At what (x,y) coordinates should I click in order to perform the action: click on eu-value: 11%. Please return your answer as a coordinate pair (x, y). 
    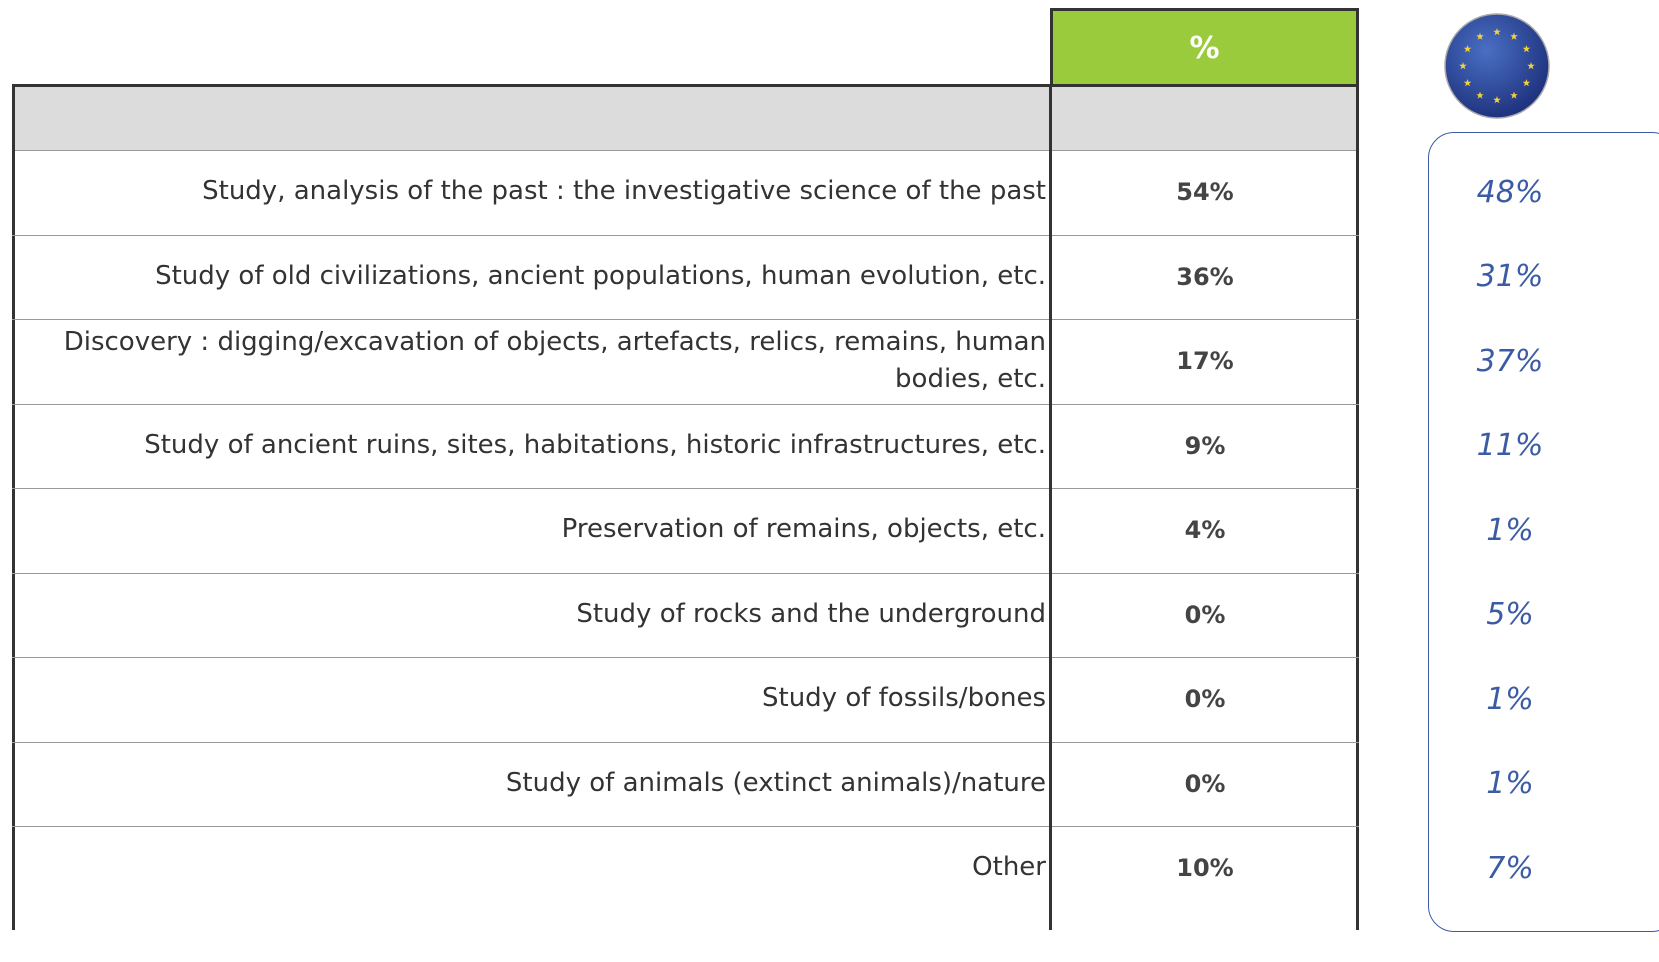
    Looking at the image, I should click on (1510, 446).